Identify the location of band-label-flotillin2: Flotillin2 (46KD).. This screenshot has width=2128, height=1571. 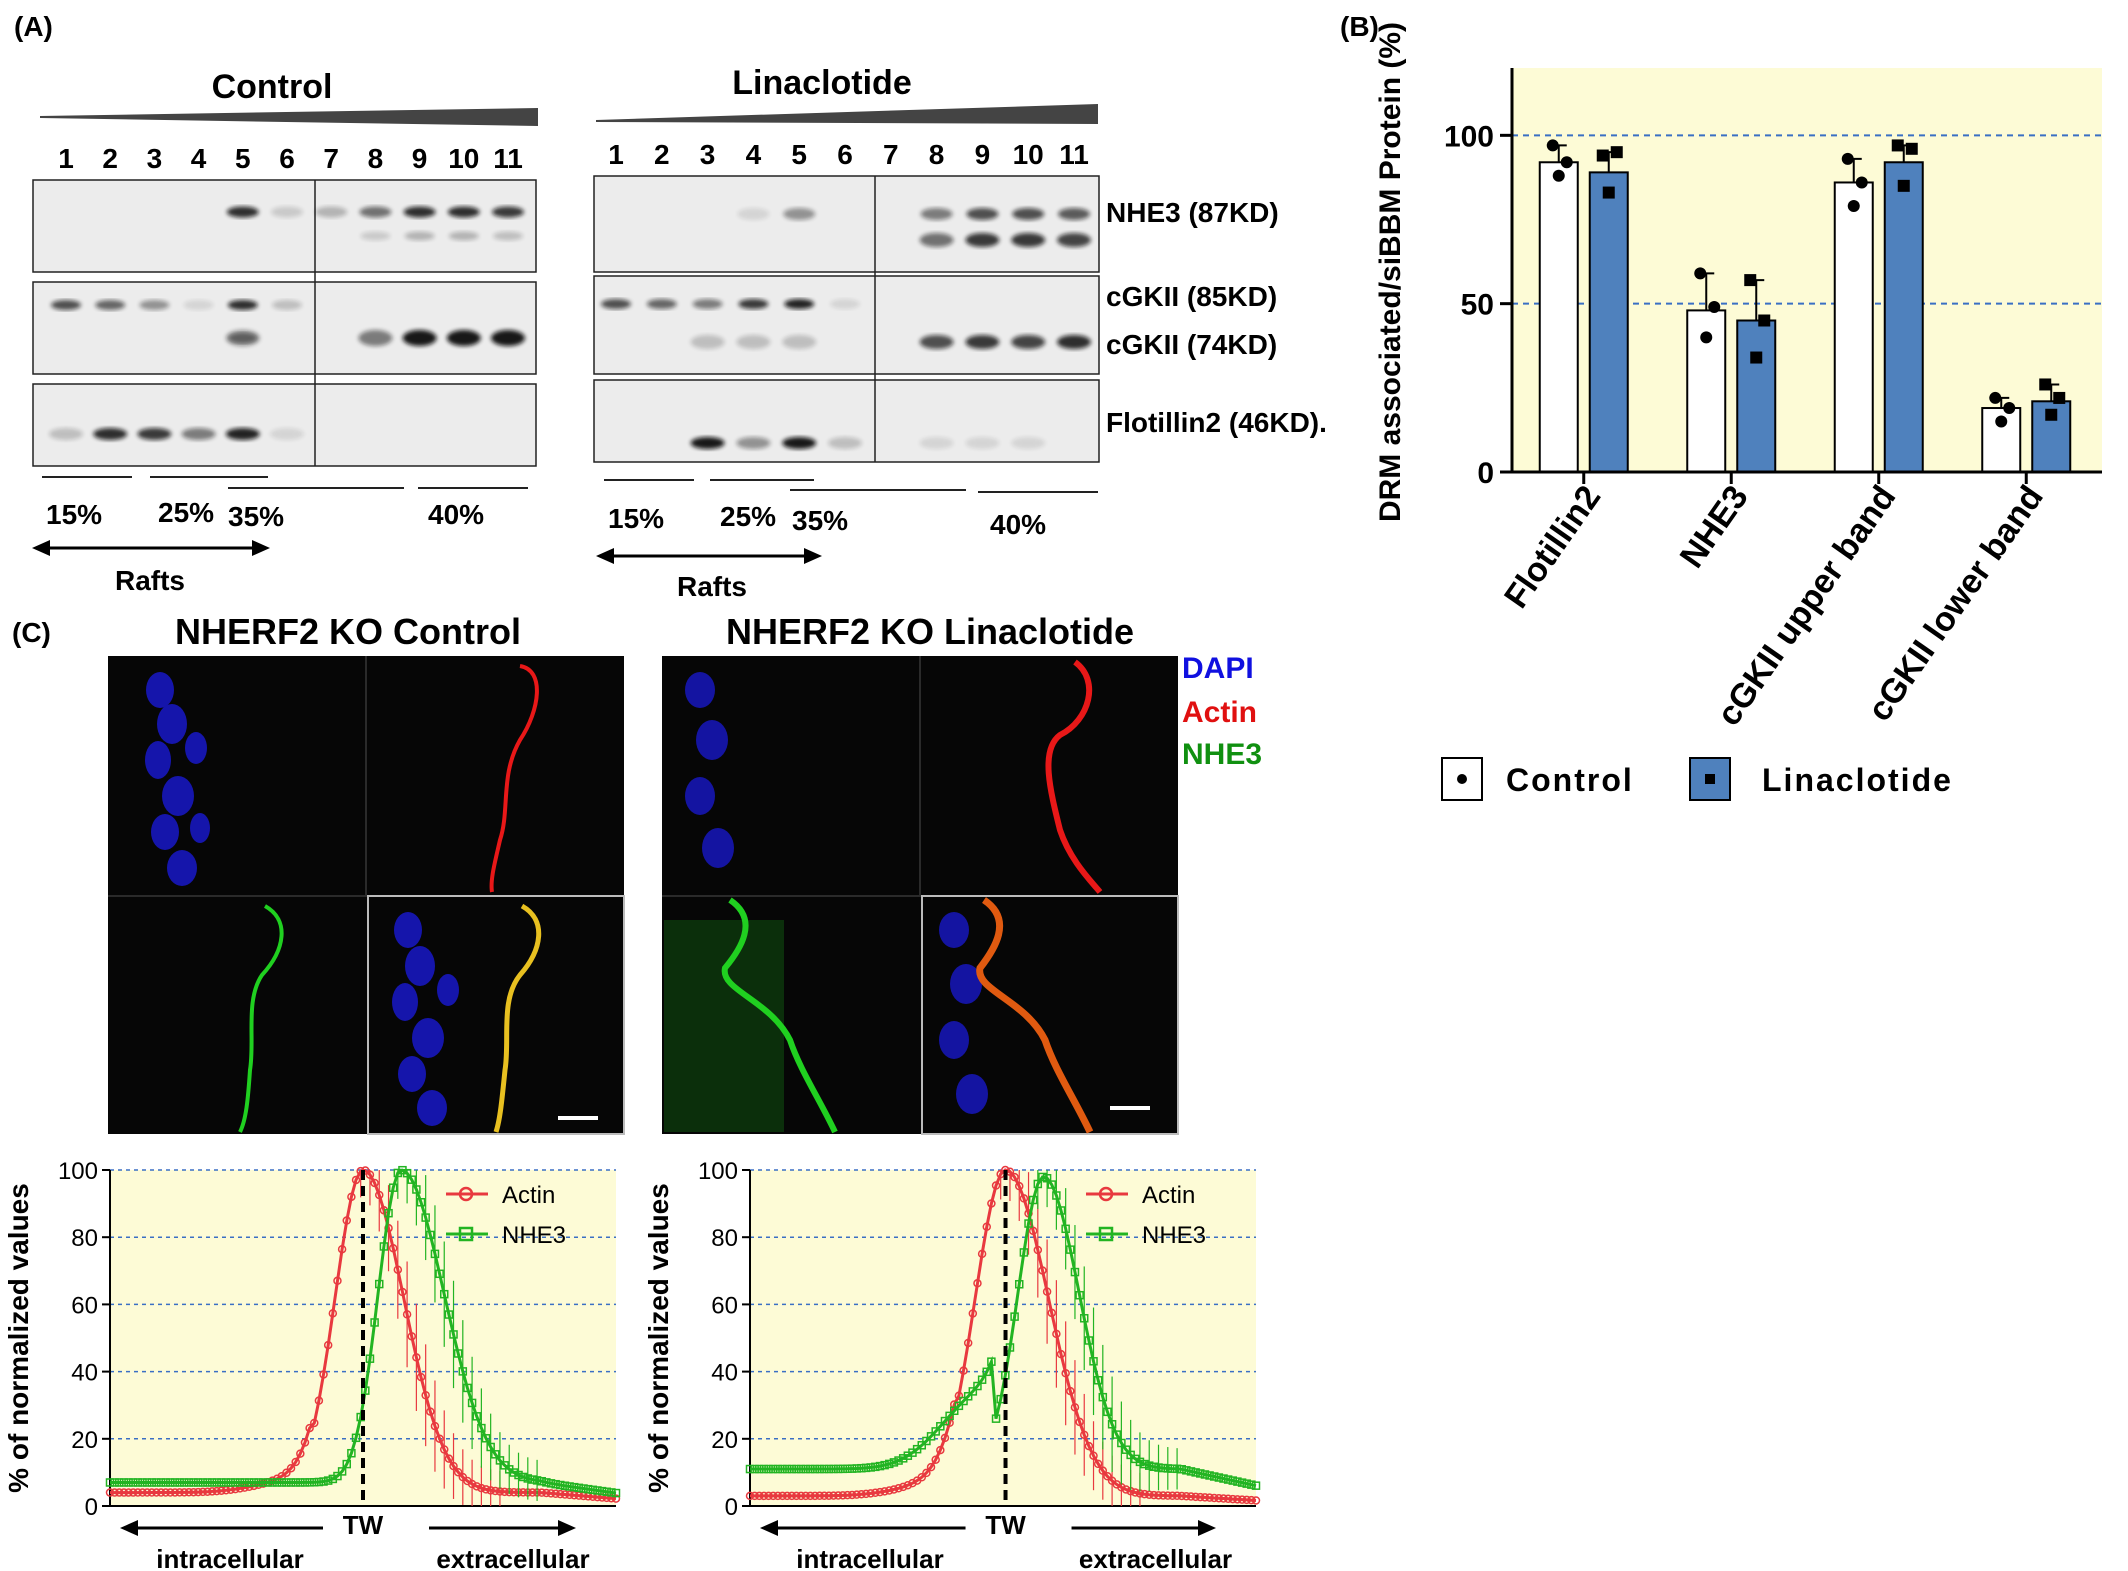
(1216, 422).